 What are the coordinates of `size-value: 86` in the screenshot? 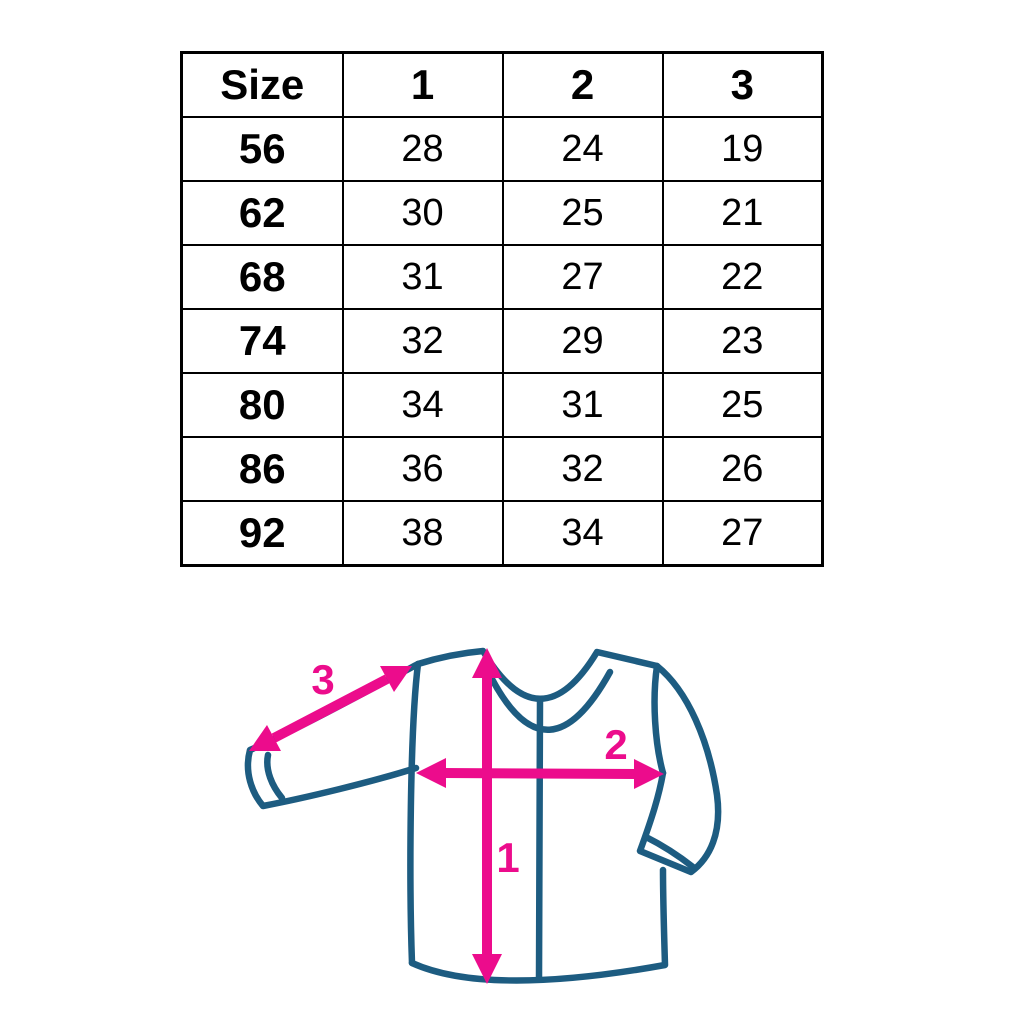 It's located at (262, 469).